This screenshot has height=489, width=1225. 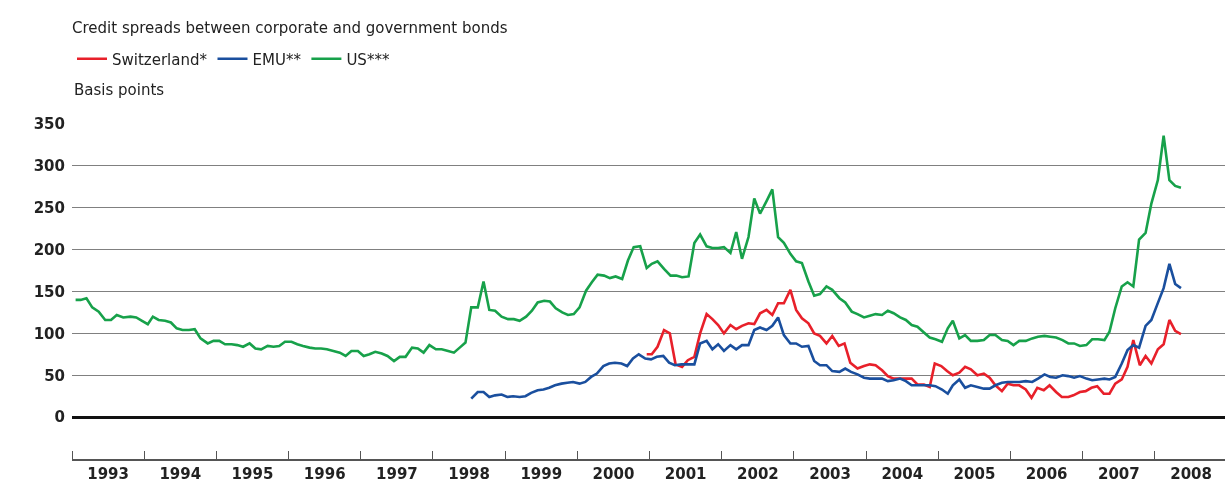 What do you see at coordinates (368, 59) in the screenshot?
I see `legend-label: US***` at bounding box center [368, 59].